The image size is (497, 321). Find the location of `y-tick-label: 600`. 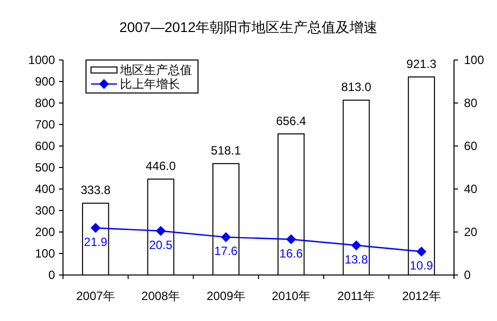

y-tick-label: 600 is located at coordinates (45, 146).